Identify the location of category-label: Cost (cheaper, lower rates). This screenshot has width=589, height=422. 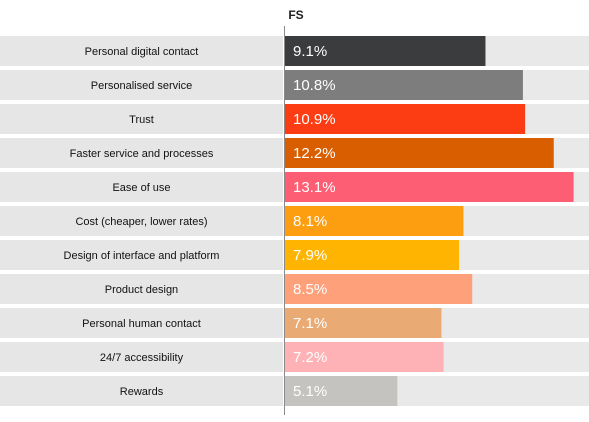
(141, 222).